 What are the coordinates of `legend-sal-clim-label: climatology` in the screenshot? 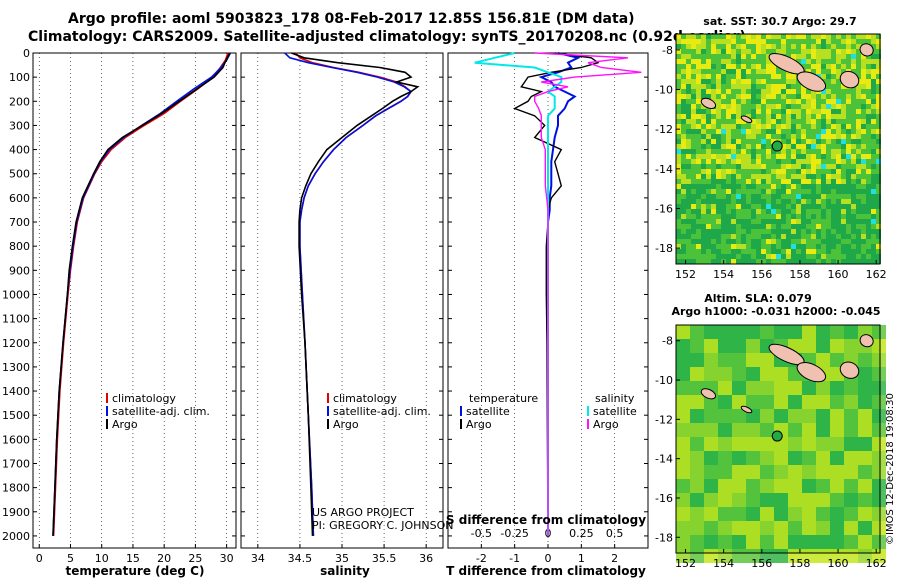 It's located at (365, 398).